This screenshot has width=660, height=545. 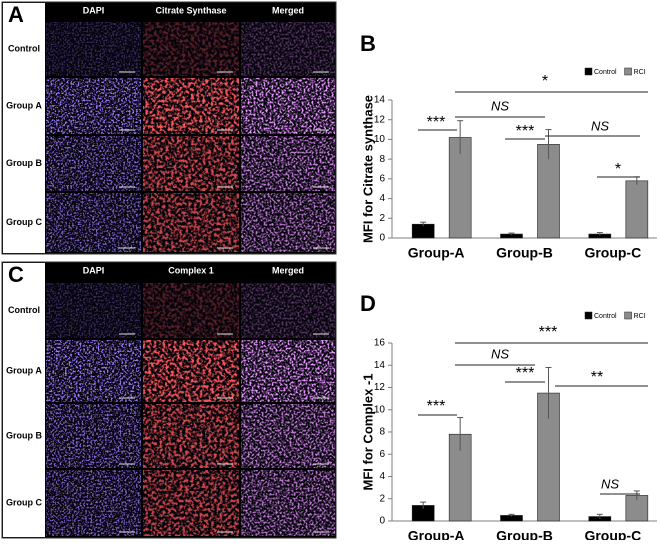 I want to click on y-axis-label: MFI for Complex -1, so click(x=367, y=431).